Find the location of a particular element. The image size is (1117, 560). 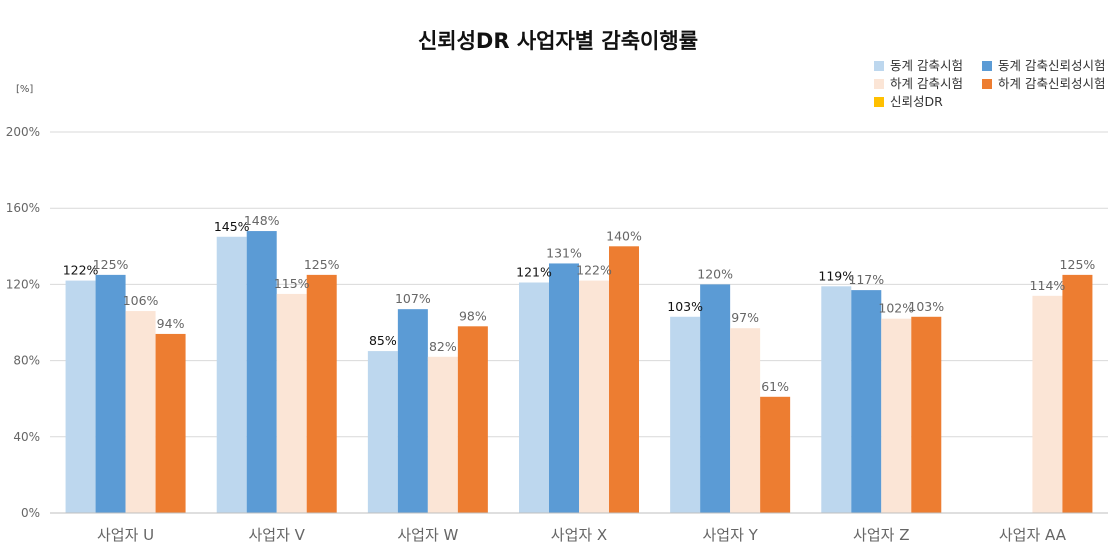

x-category-label: 사업자 Z is located at coordinates (881, 535).